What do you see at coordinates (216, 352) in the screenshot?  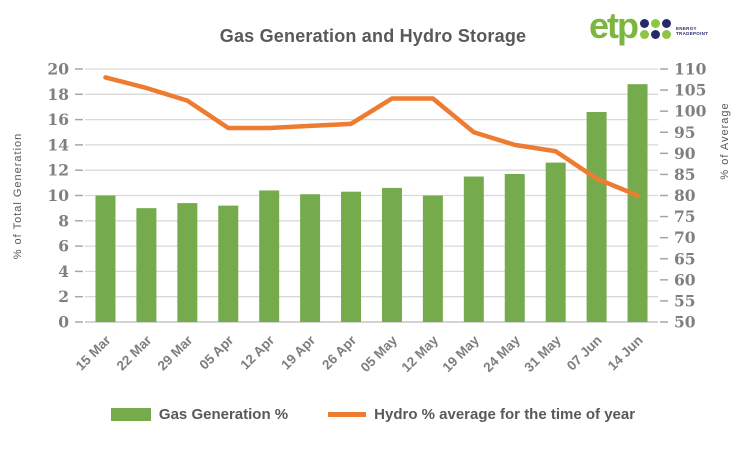 I see `category-label: 05 Apr` at bounding box center [216, 352].